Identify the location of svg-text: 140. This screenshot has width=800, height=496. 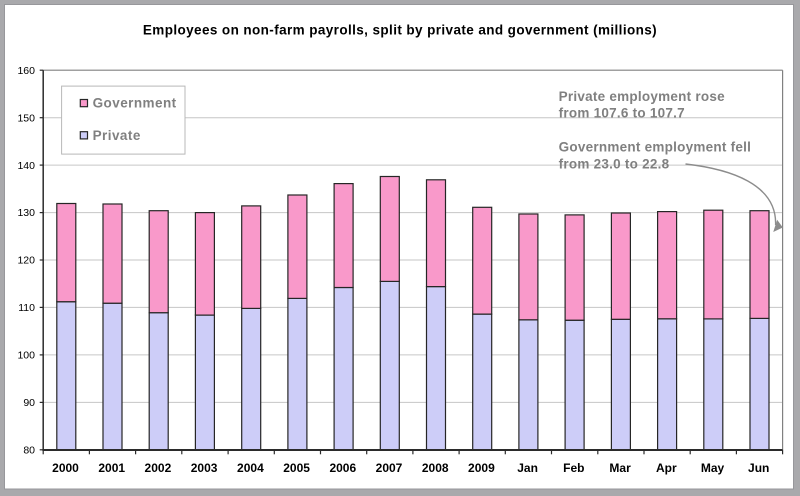
(26, 166).